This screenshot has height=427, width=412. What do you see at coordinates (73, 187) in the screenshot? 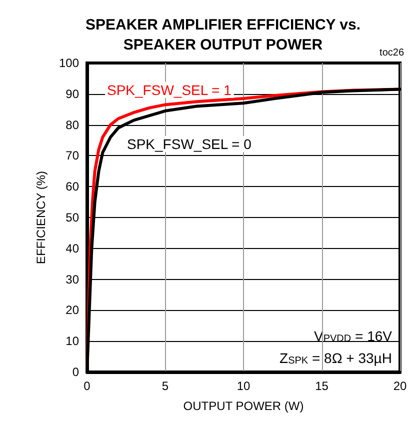
I see `y-tick-label: 60` at bounding box center [73, 187].